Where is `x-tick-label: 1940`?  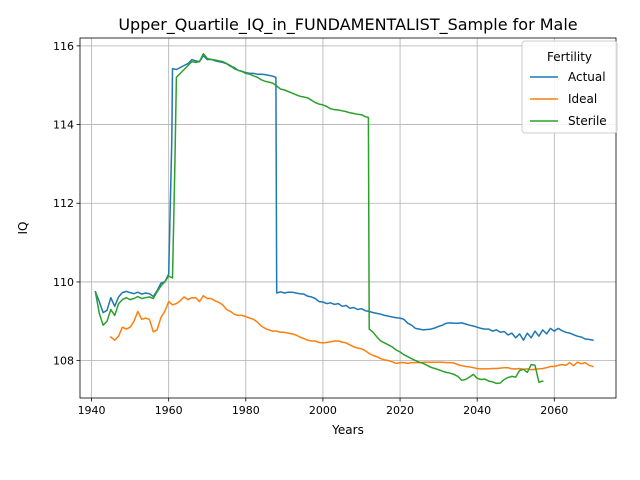
x-tick-label: 1940 is located at coordinates (92, 410).